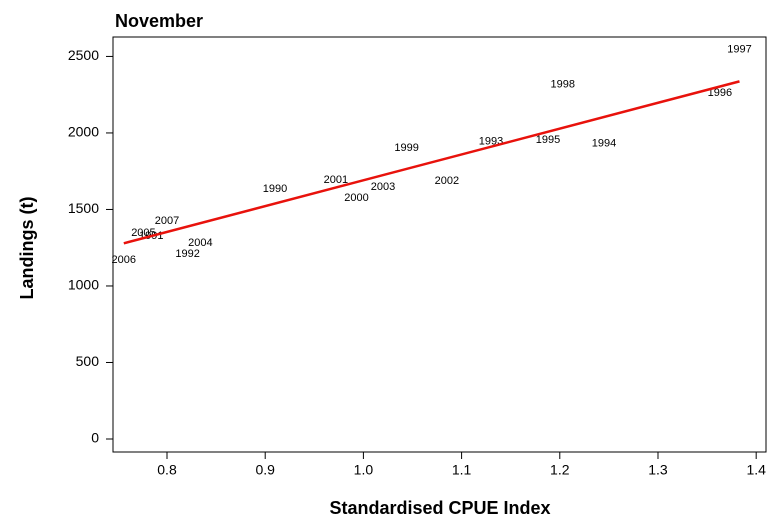 Image resolution: width=768 pixels, height=516 pixels. I want to click on y-tick-label: 500, so click(88, 361).